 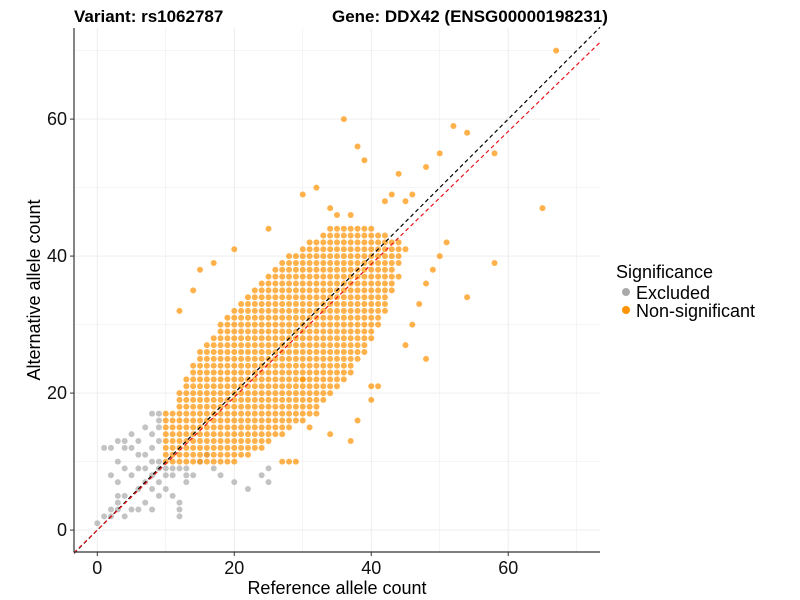 What do you see at coordinates (664, 272) in the screenshot?
I see `legend-title: Significance` at bounding box center [664, 272].